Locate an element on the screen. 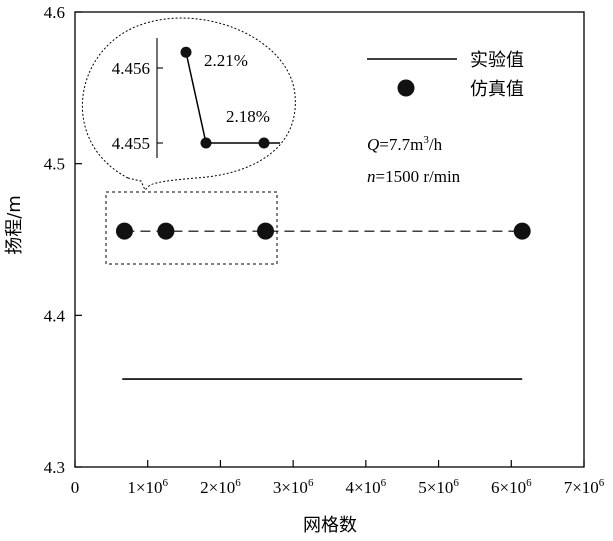  x-tick-label: 4×10⁶ is located at coordinates (366, 487).